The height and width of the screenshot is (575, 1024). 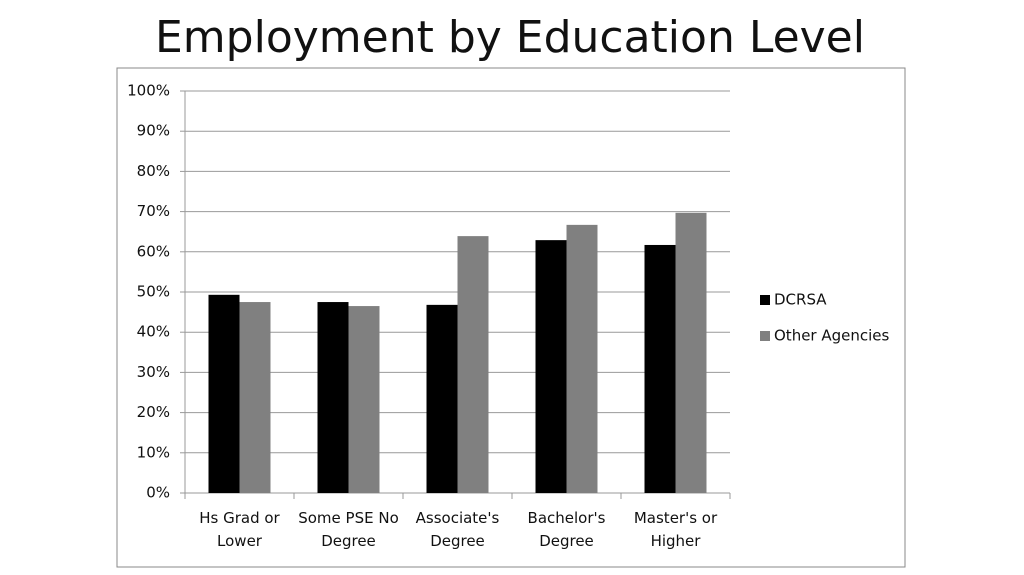 I want to click on y-tick-label: 50%, so click(x=153, y=292).